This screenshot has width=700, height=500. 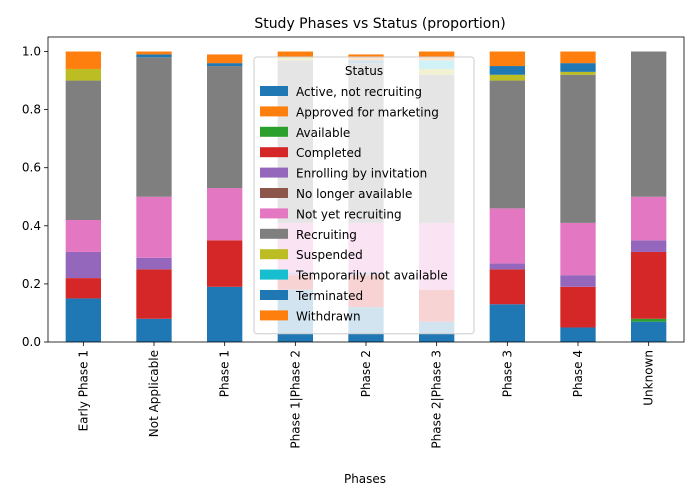 What do you see at coordinates (154, 330) in the screenshot?
I see `bar-segment-not-applicable-active-not-recruiting` at bounding box center [154, 330].